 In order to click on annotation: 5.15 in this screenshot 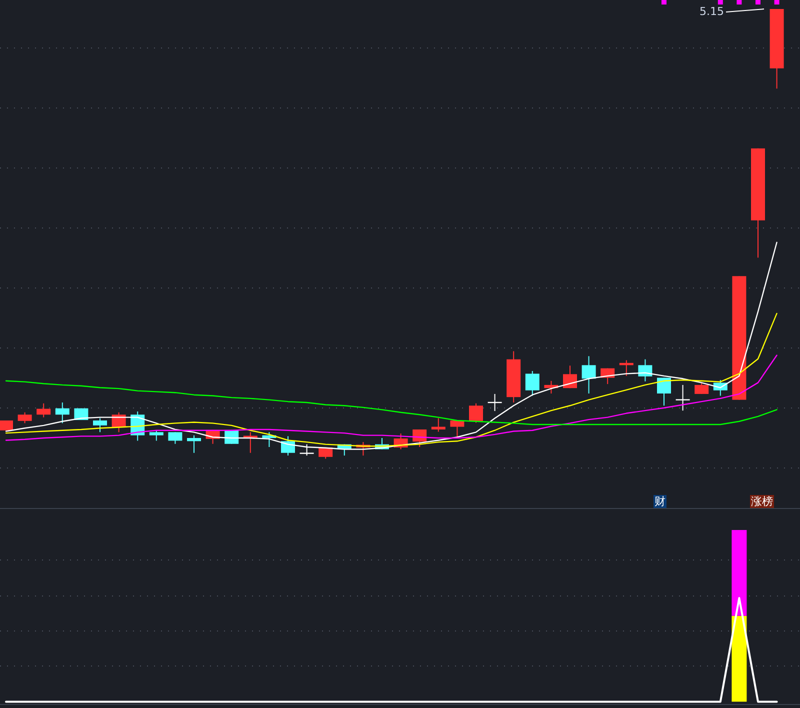, I will do `click(712, 11)`.